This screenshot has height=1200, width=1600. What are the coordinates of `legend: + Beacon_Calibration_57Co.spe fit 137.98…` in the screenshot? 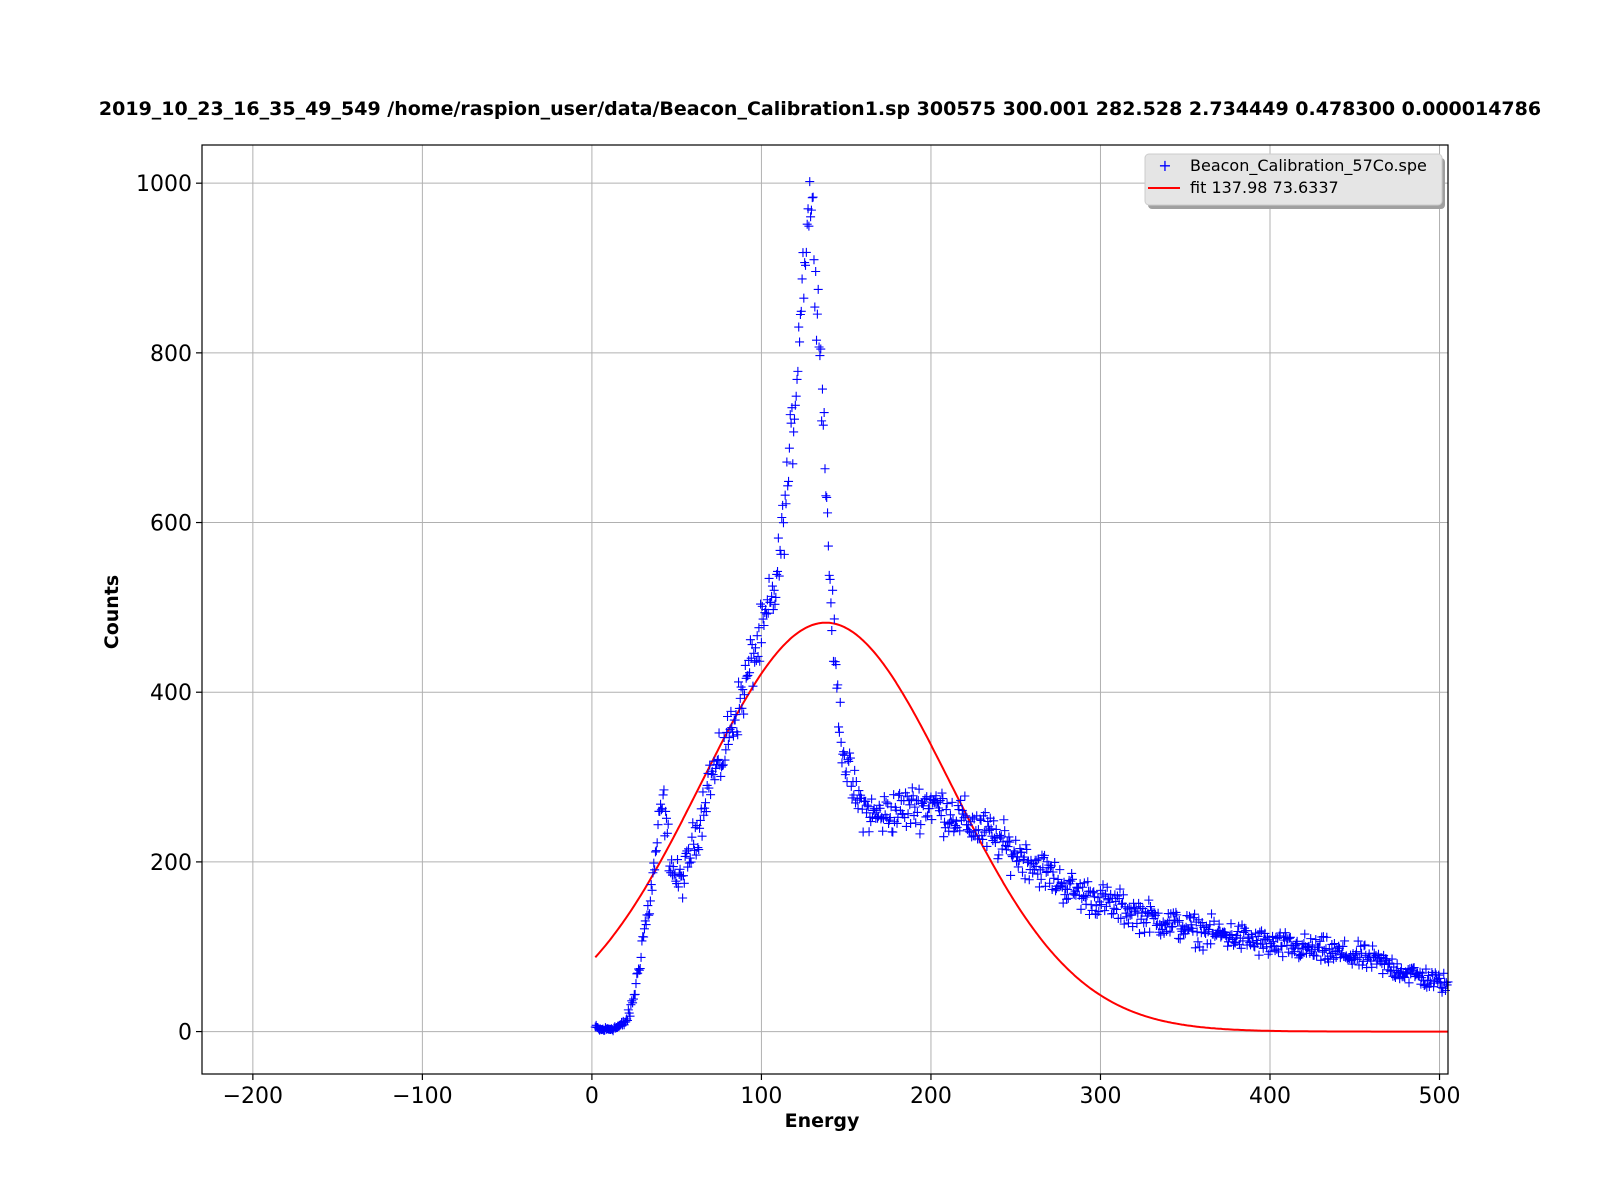 It's located at (1294, 181).